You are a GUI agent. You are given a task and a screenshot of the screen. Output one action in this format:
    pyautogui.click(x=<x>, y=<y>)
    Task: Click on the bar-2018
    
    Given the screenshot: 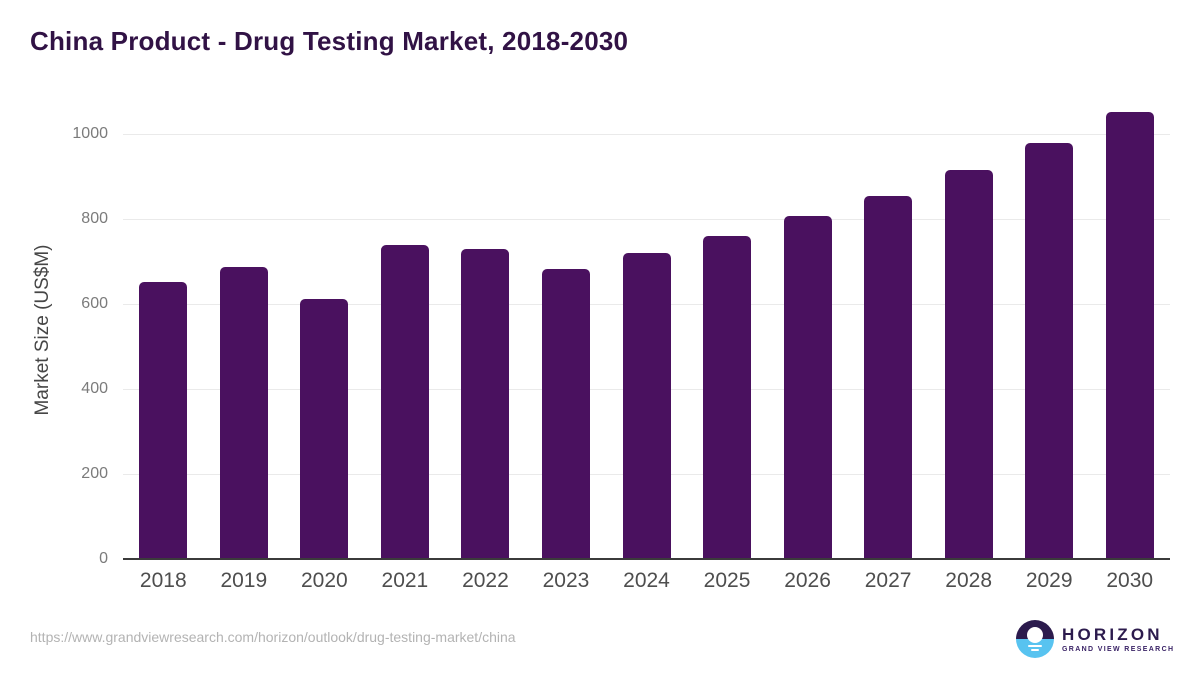 What is the action you would take?
    pyautogui.click(x=163, y=420)
    